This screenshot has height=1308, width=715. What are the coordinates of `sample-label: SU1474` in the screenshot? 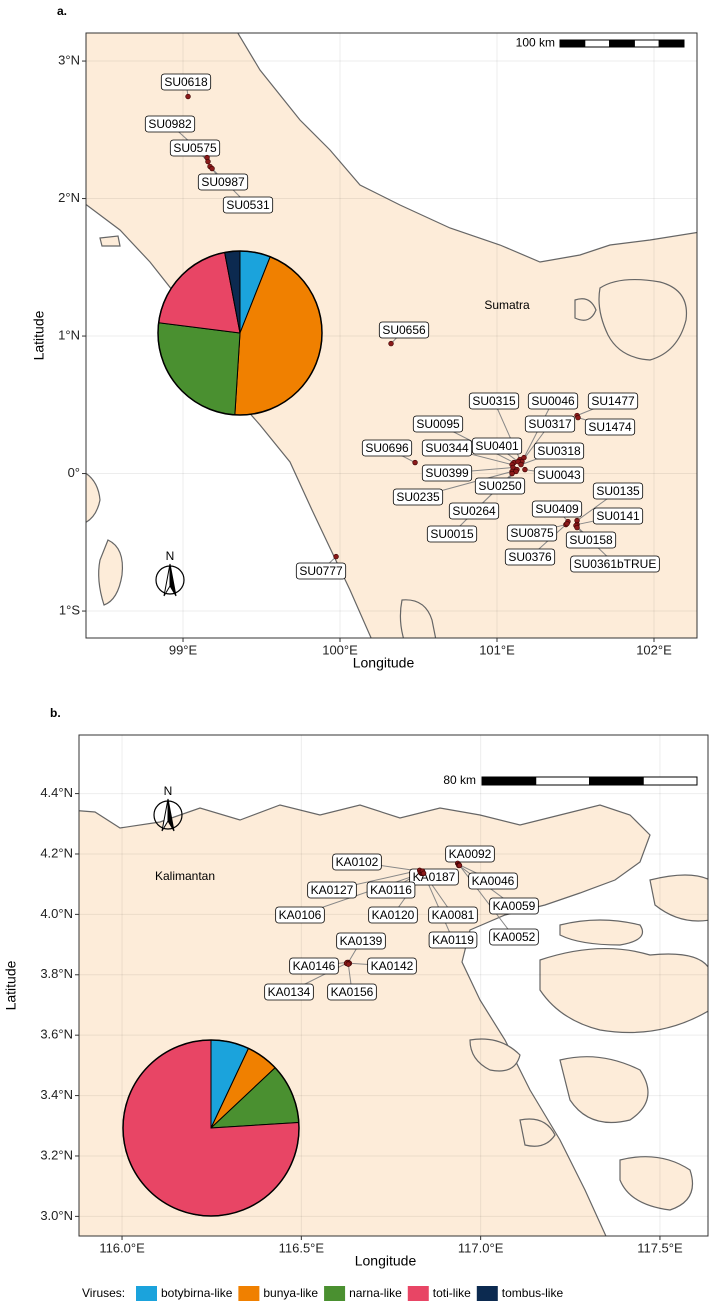 It's located at (610, 427).